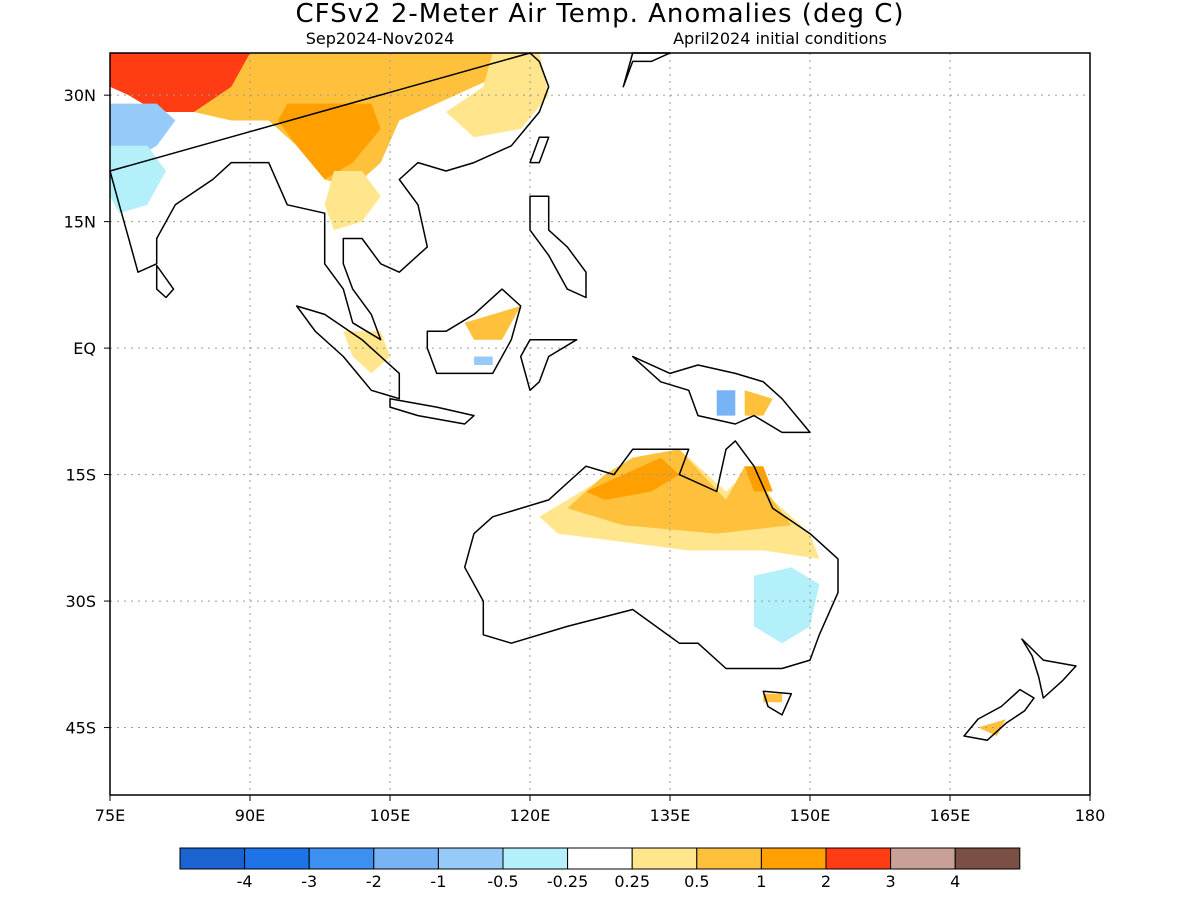  Describe the element at coordinates (651, 555) in the screenshot. I see `coastline-australia` at that location.